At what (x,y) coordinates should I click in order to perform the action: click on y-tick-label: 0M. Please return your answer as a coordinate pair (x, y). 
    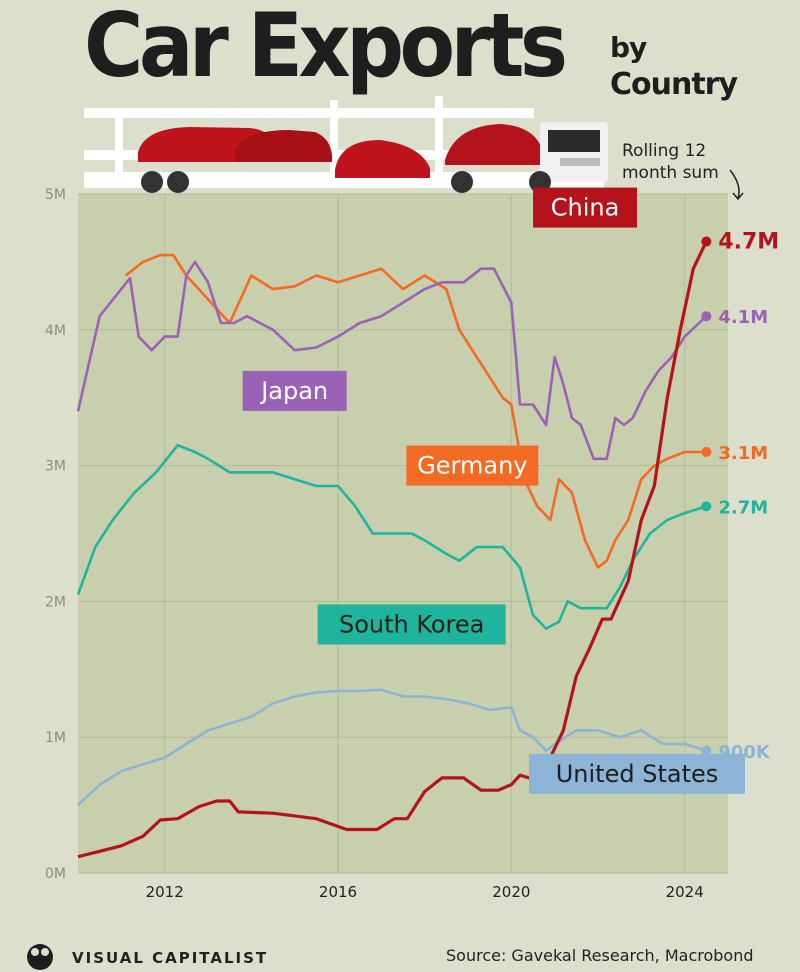
    Looking at the image, I should click on (55, 874).